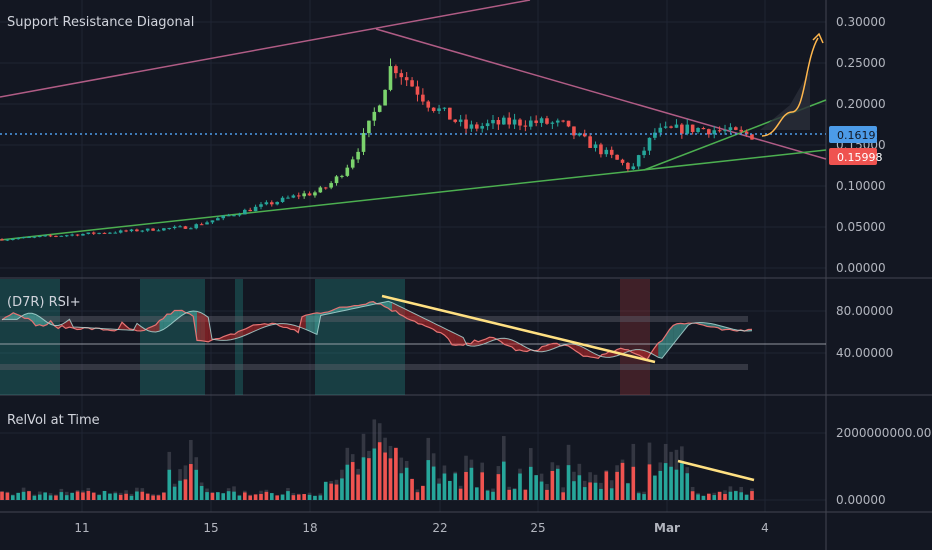  I want to click on price-tick-label: 0.20000, so click(861, 104).